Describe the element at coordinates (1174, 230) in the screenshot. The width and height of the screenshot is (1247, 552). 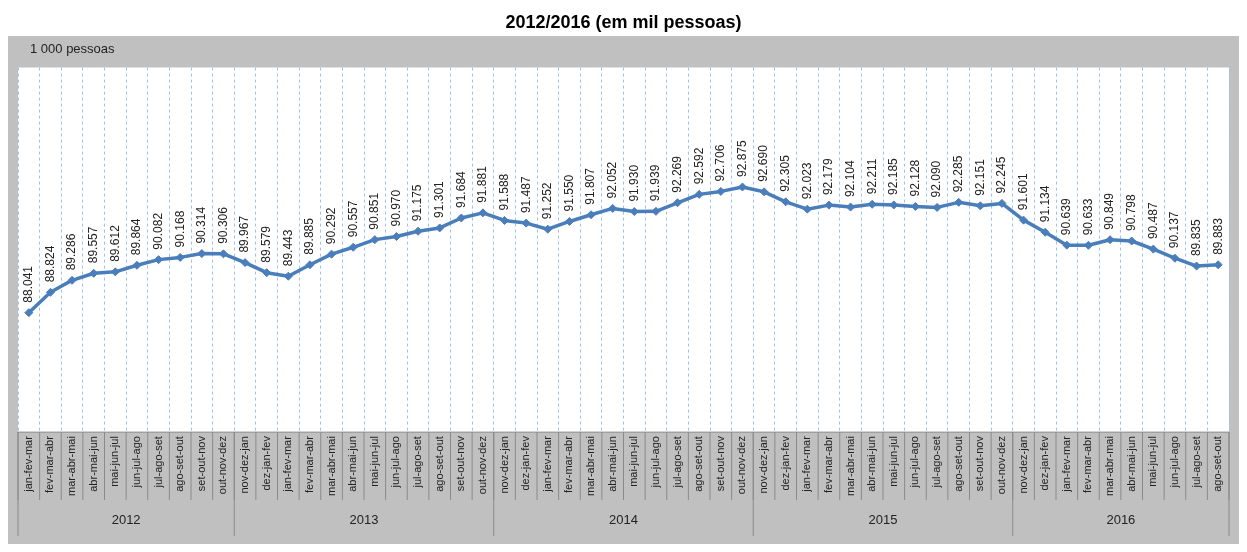
I see `data-label: 90.137` at that location.